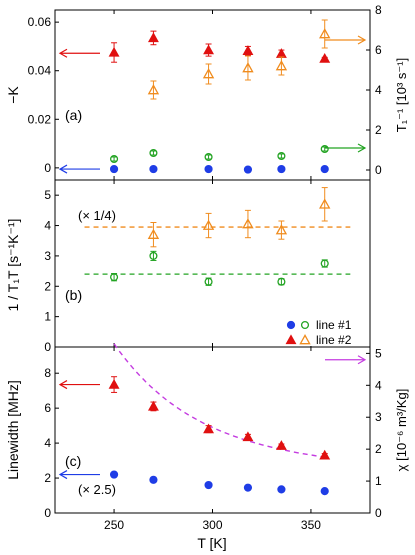 The height and width of the screenshot is (555, 415). I want to click on y-tick-label-left: 8, so click(47, 373).